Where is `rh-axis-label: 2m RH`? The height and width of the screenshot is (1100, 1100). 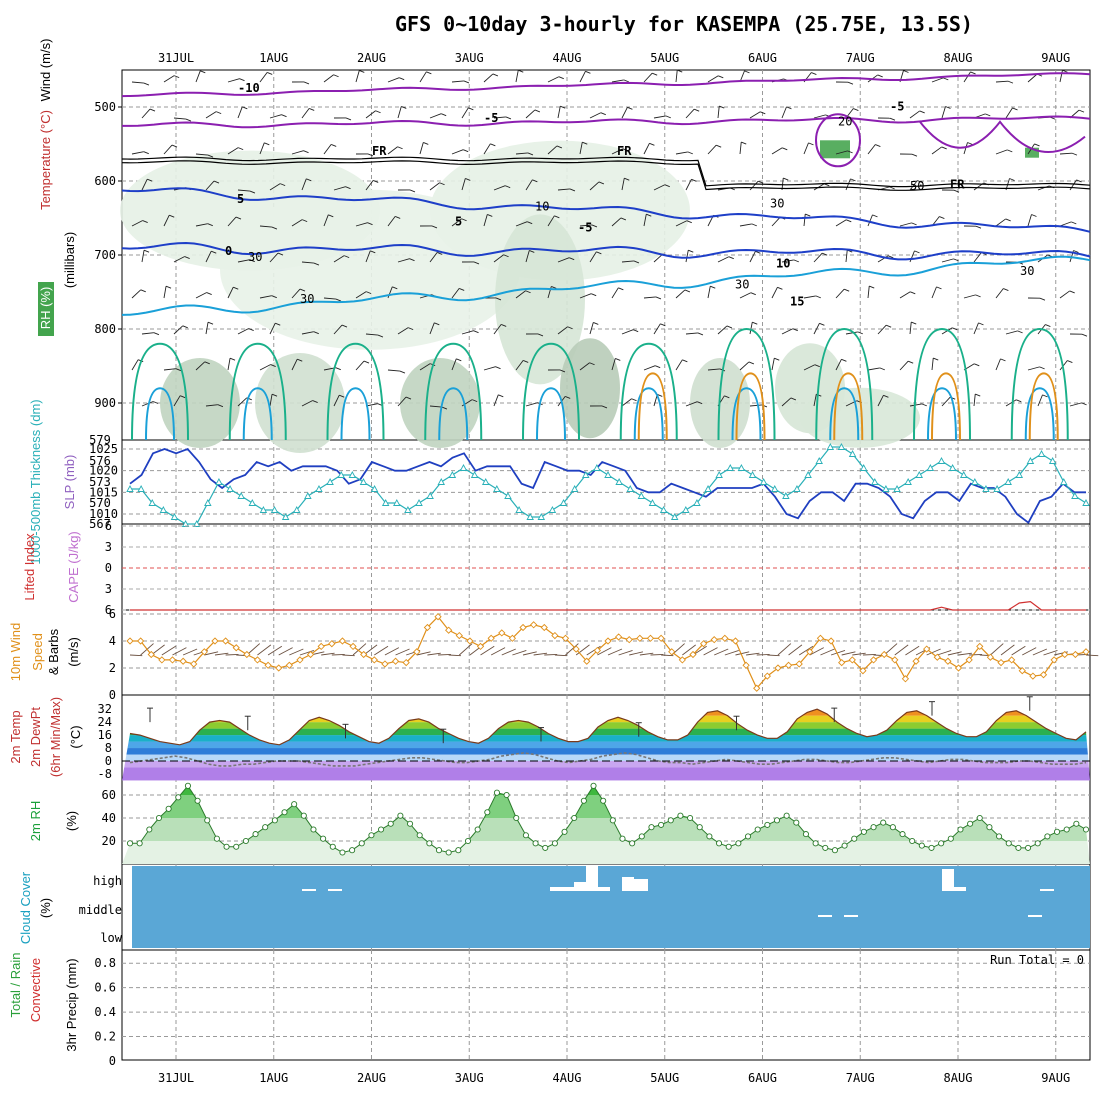 rh-axis-label: 2m RH is located at coordinates (35, 821).